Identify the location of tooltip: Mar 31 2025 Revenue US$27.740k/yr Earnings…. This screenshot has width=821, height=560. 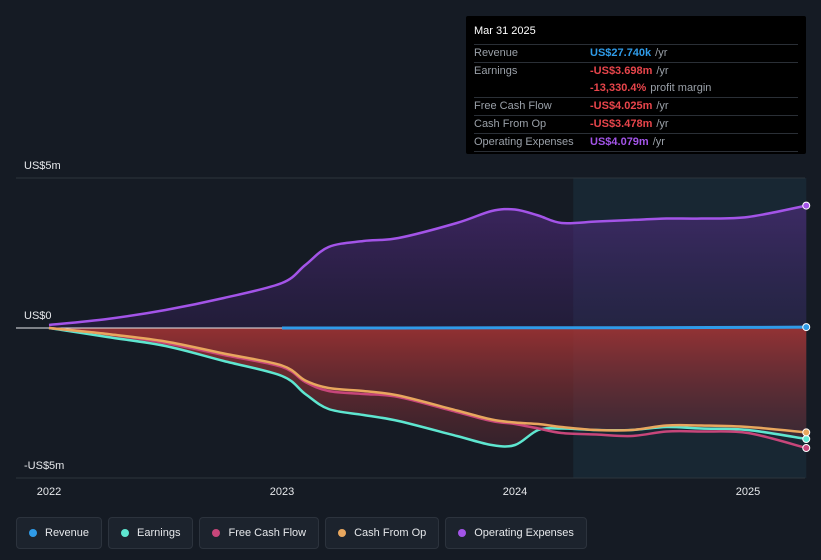
(636, 85).